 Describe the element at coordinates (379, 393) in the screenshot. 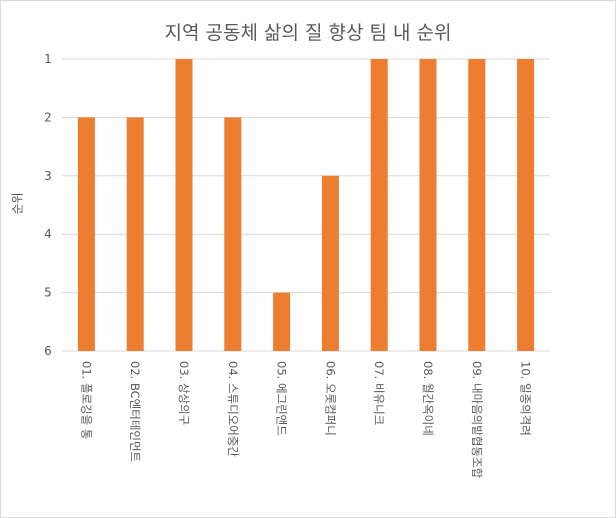

I see `x-category-label: 07. 비유니크` at that location.